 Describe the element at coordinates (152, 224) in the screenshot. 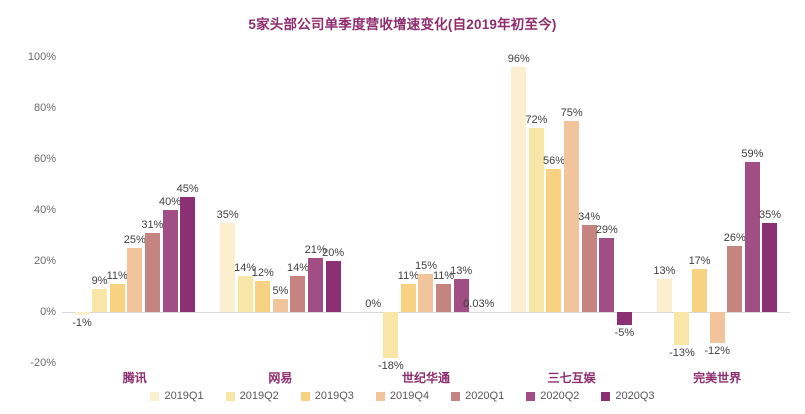

I see `bar-value-label: 31%` at that location.